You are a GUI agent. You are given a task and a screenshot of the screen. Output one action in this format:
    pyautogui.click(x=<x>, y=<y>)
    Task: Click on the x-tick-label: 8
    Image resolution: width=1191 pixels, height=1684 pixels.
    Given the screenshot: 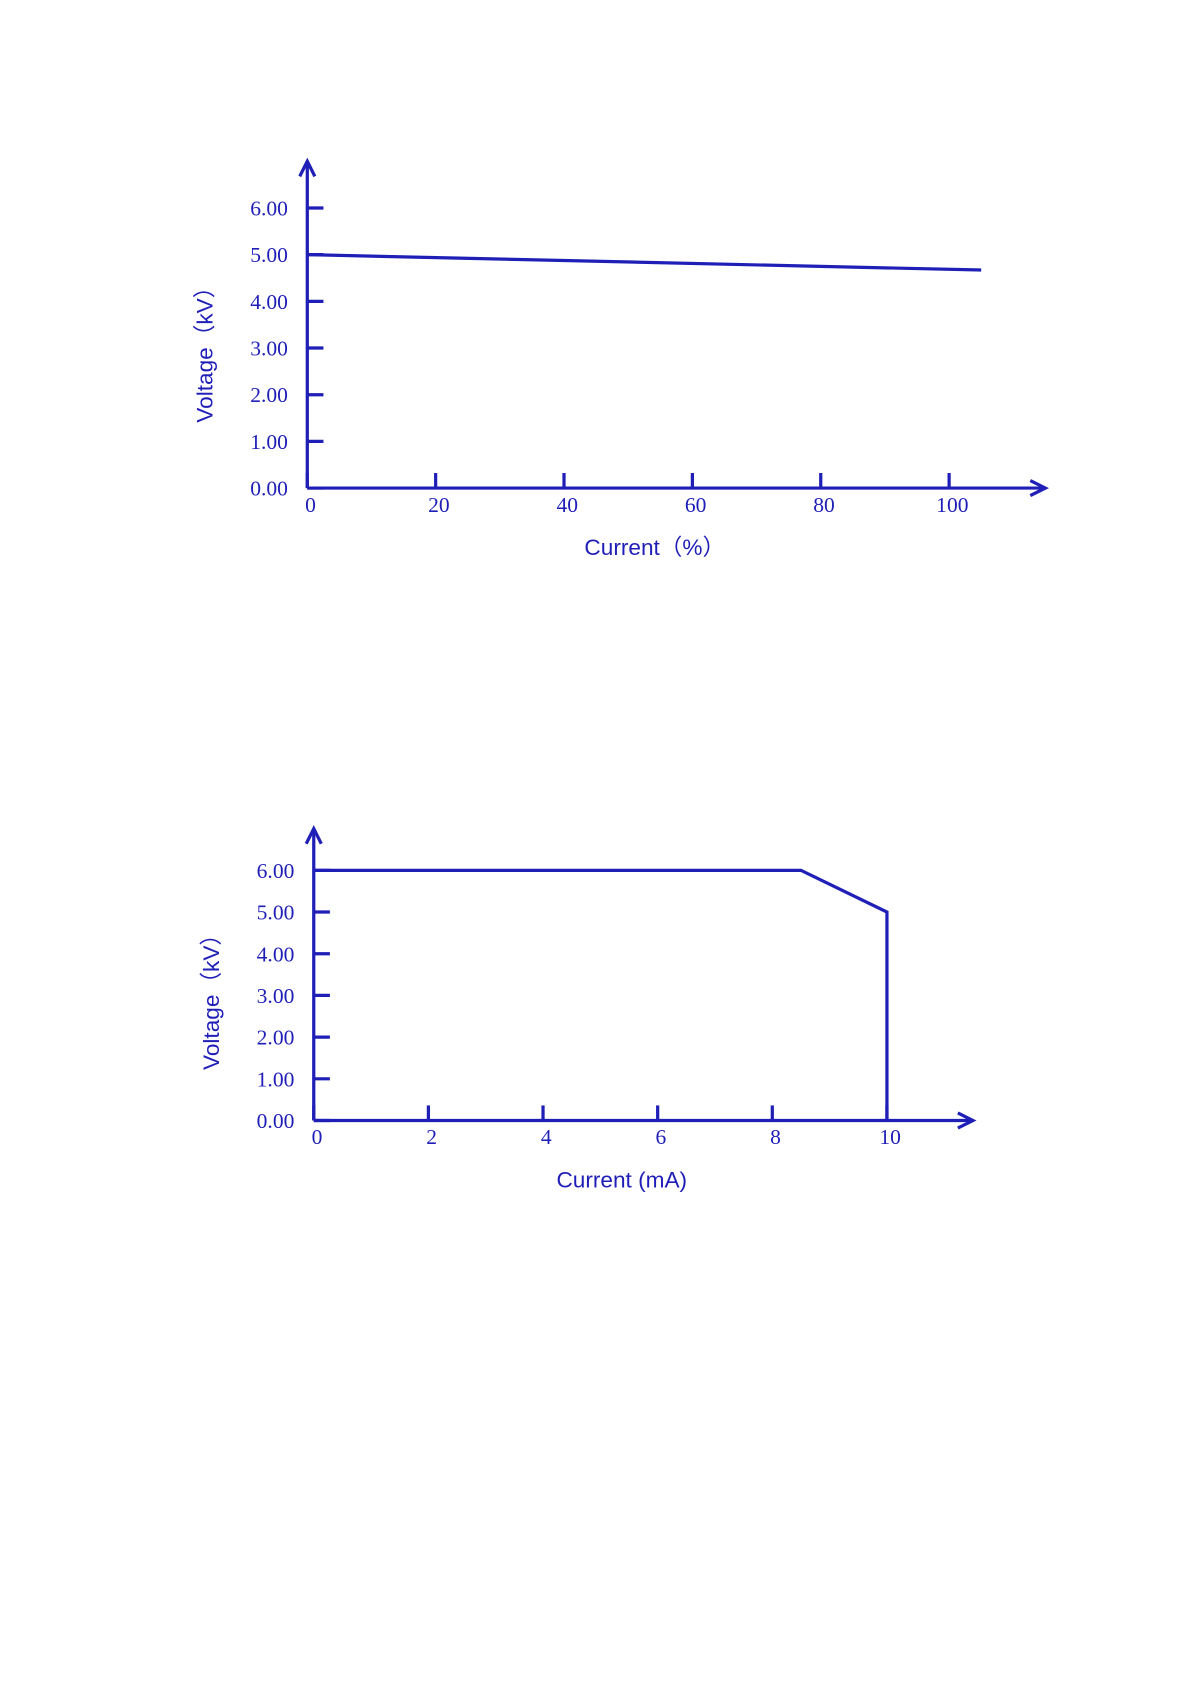 What is the action you would take?
    pyautogui.click(x=775, y=1137)
    